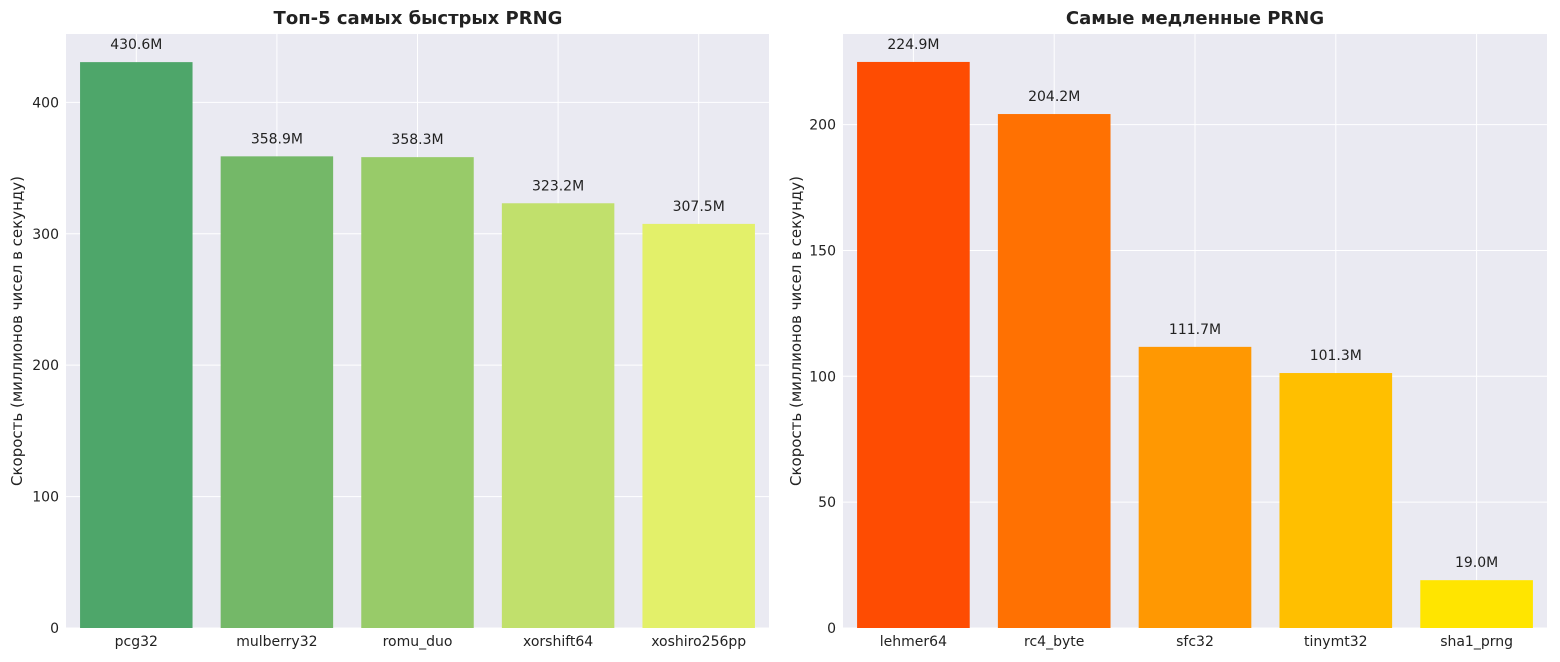  Describe the element at coordinates (822, 251) in the screenshot. I see `chart-2-y-tick-label: 150` at that location.